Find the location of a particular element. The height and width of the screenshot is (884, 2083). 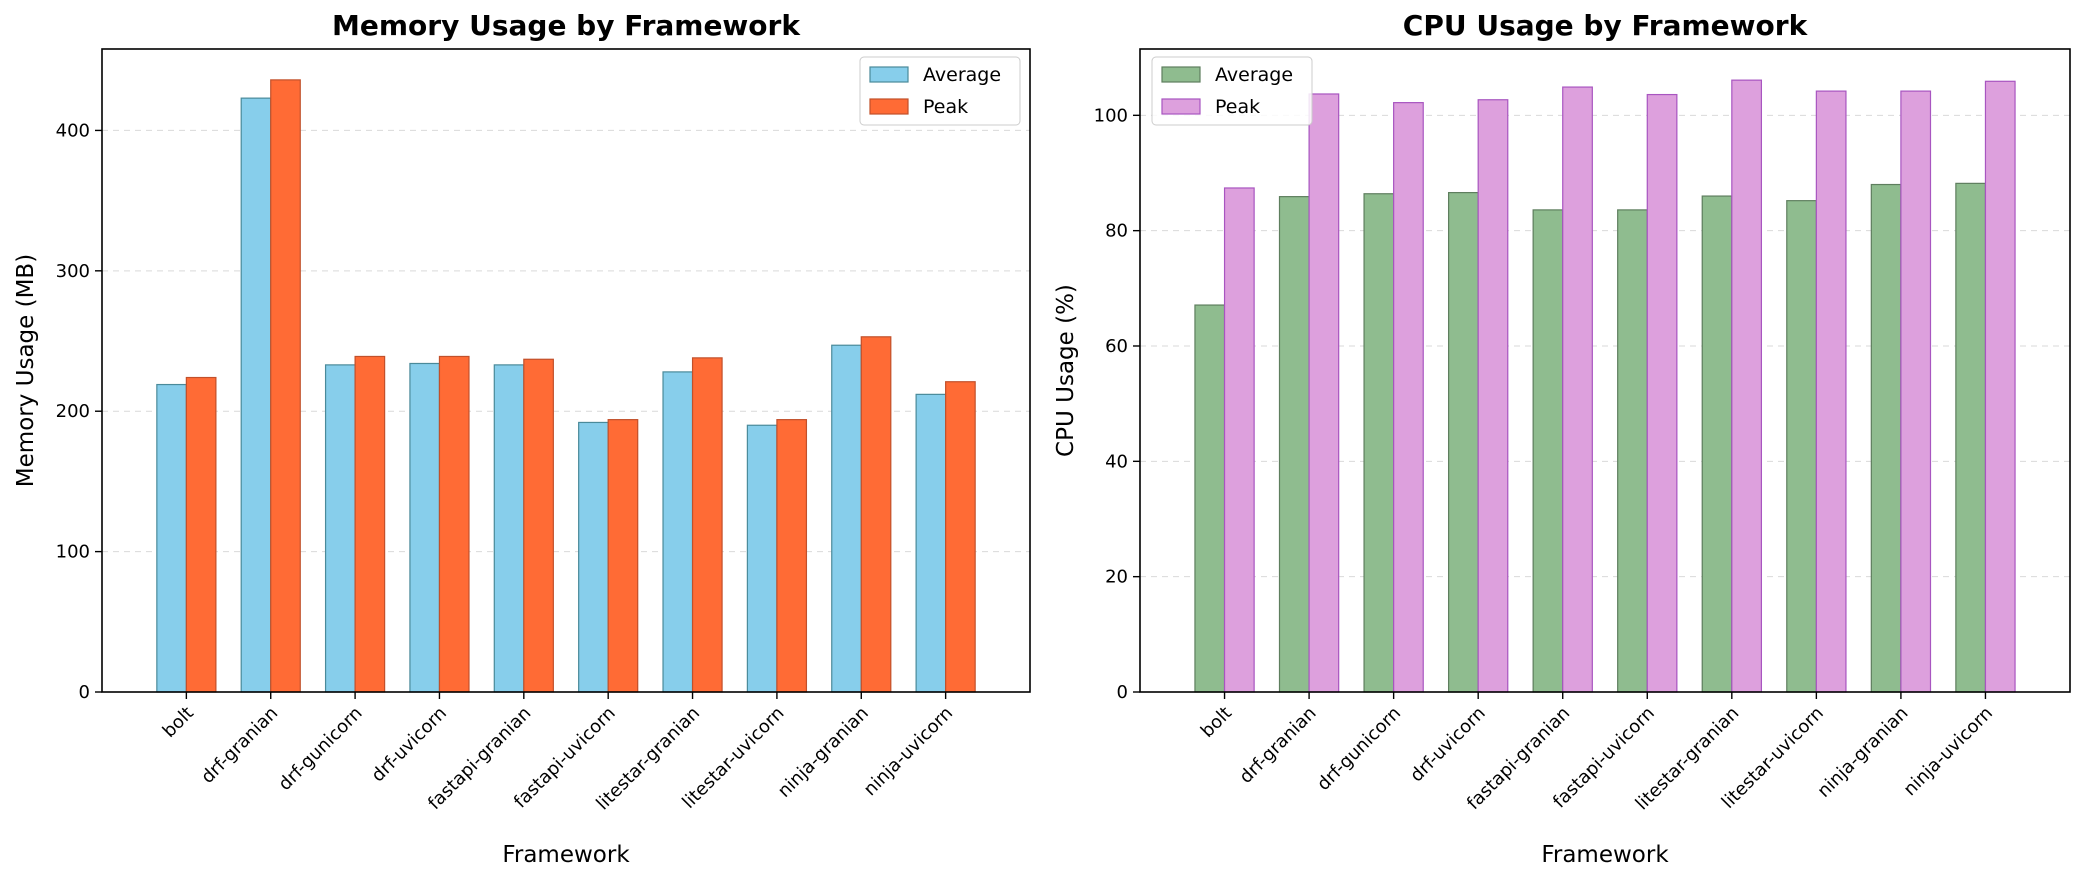

y-axis-label: Memory Usage (MB) is located at coordinates (26, 370).